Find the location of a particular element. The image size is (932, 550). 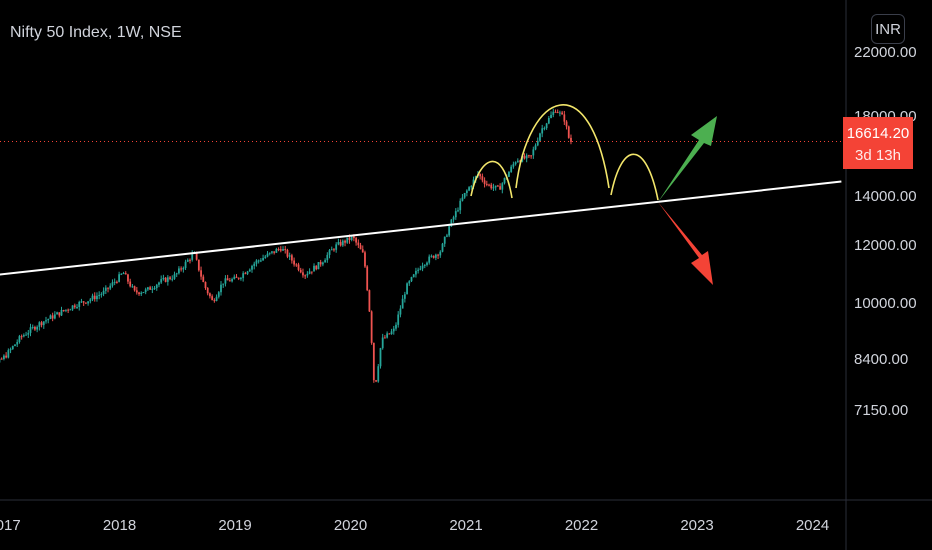

last-price-label: 16614.20 is located at coordinates (878, 133).